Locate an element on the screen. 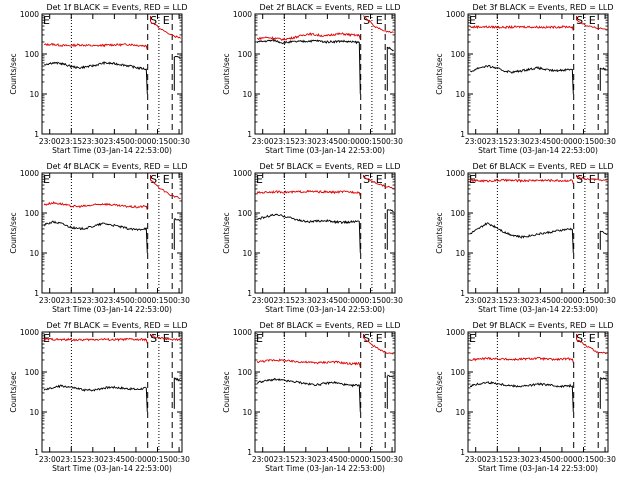 The width and height of the screenshot is (640, 480). subplot-title: Det 3f BLACK = Events, RED = LLD is located at coordinates (542, 7).